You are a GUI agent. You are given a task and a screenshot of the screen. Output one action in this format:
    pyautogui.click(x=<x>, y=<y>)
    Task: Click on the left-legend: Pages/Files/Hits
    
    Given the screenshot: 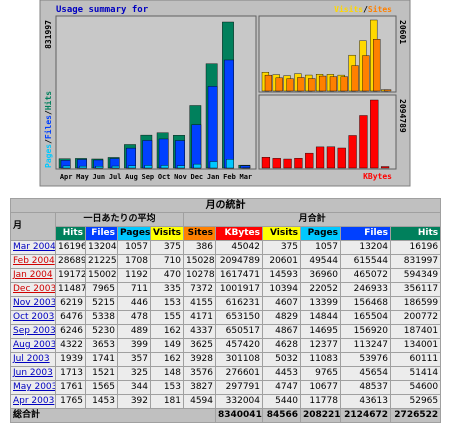 What is the action you would take?
    pyautogui.click(x=48, y=129)
    